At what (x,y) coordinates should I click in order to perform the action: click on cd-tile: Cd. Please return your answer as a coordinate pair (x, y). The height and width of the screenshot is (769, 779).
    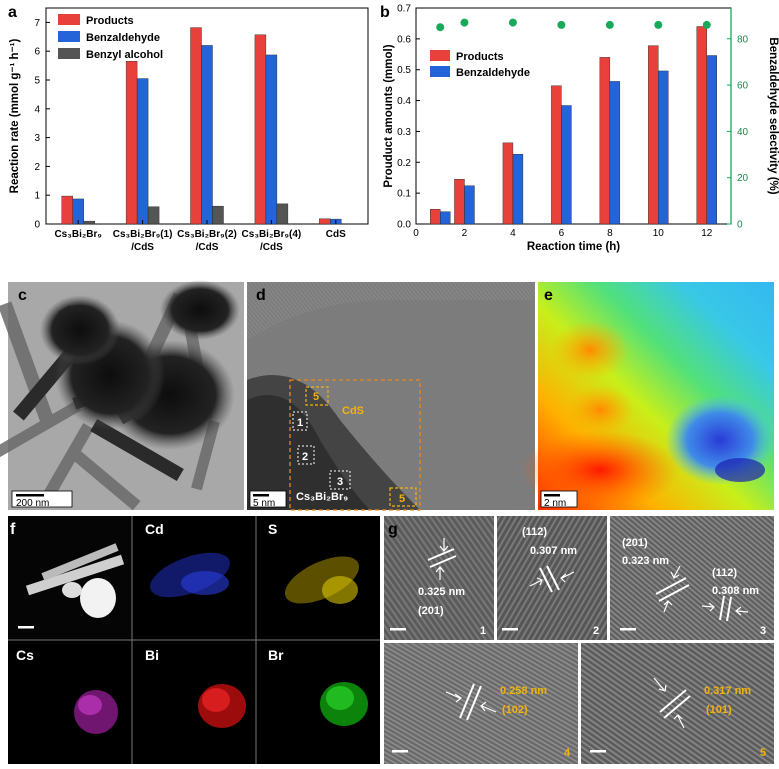
    Looking at the image, I should click on (187, 559).